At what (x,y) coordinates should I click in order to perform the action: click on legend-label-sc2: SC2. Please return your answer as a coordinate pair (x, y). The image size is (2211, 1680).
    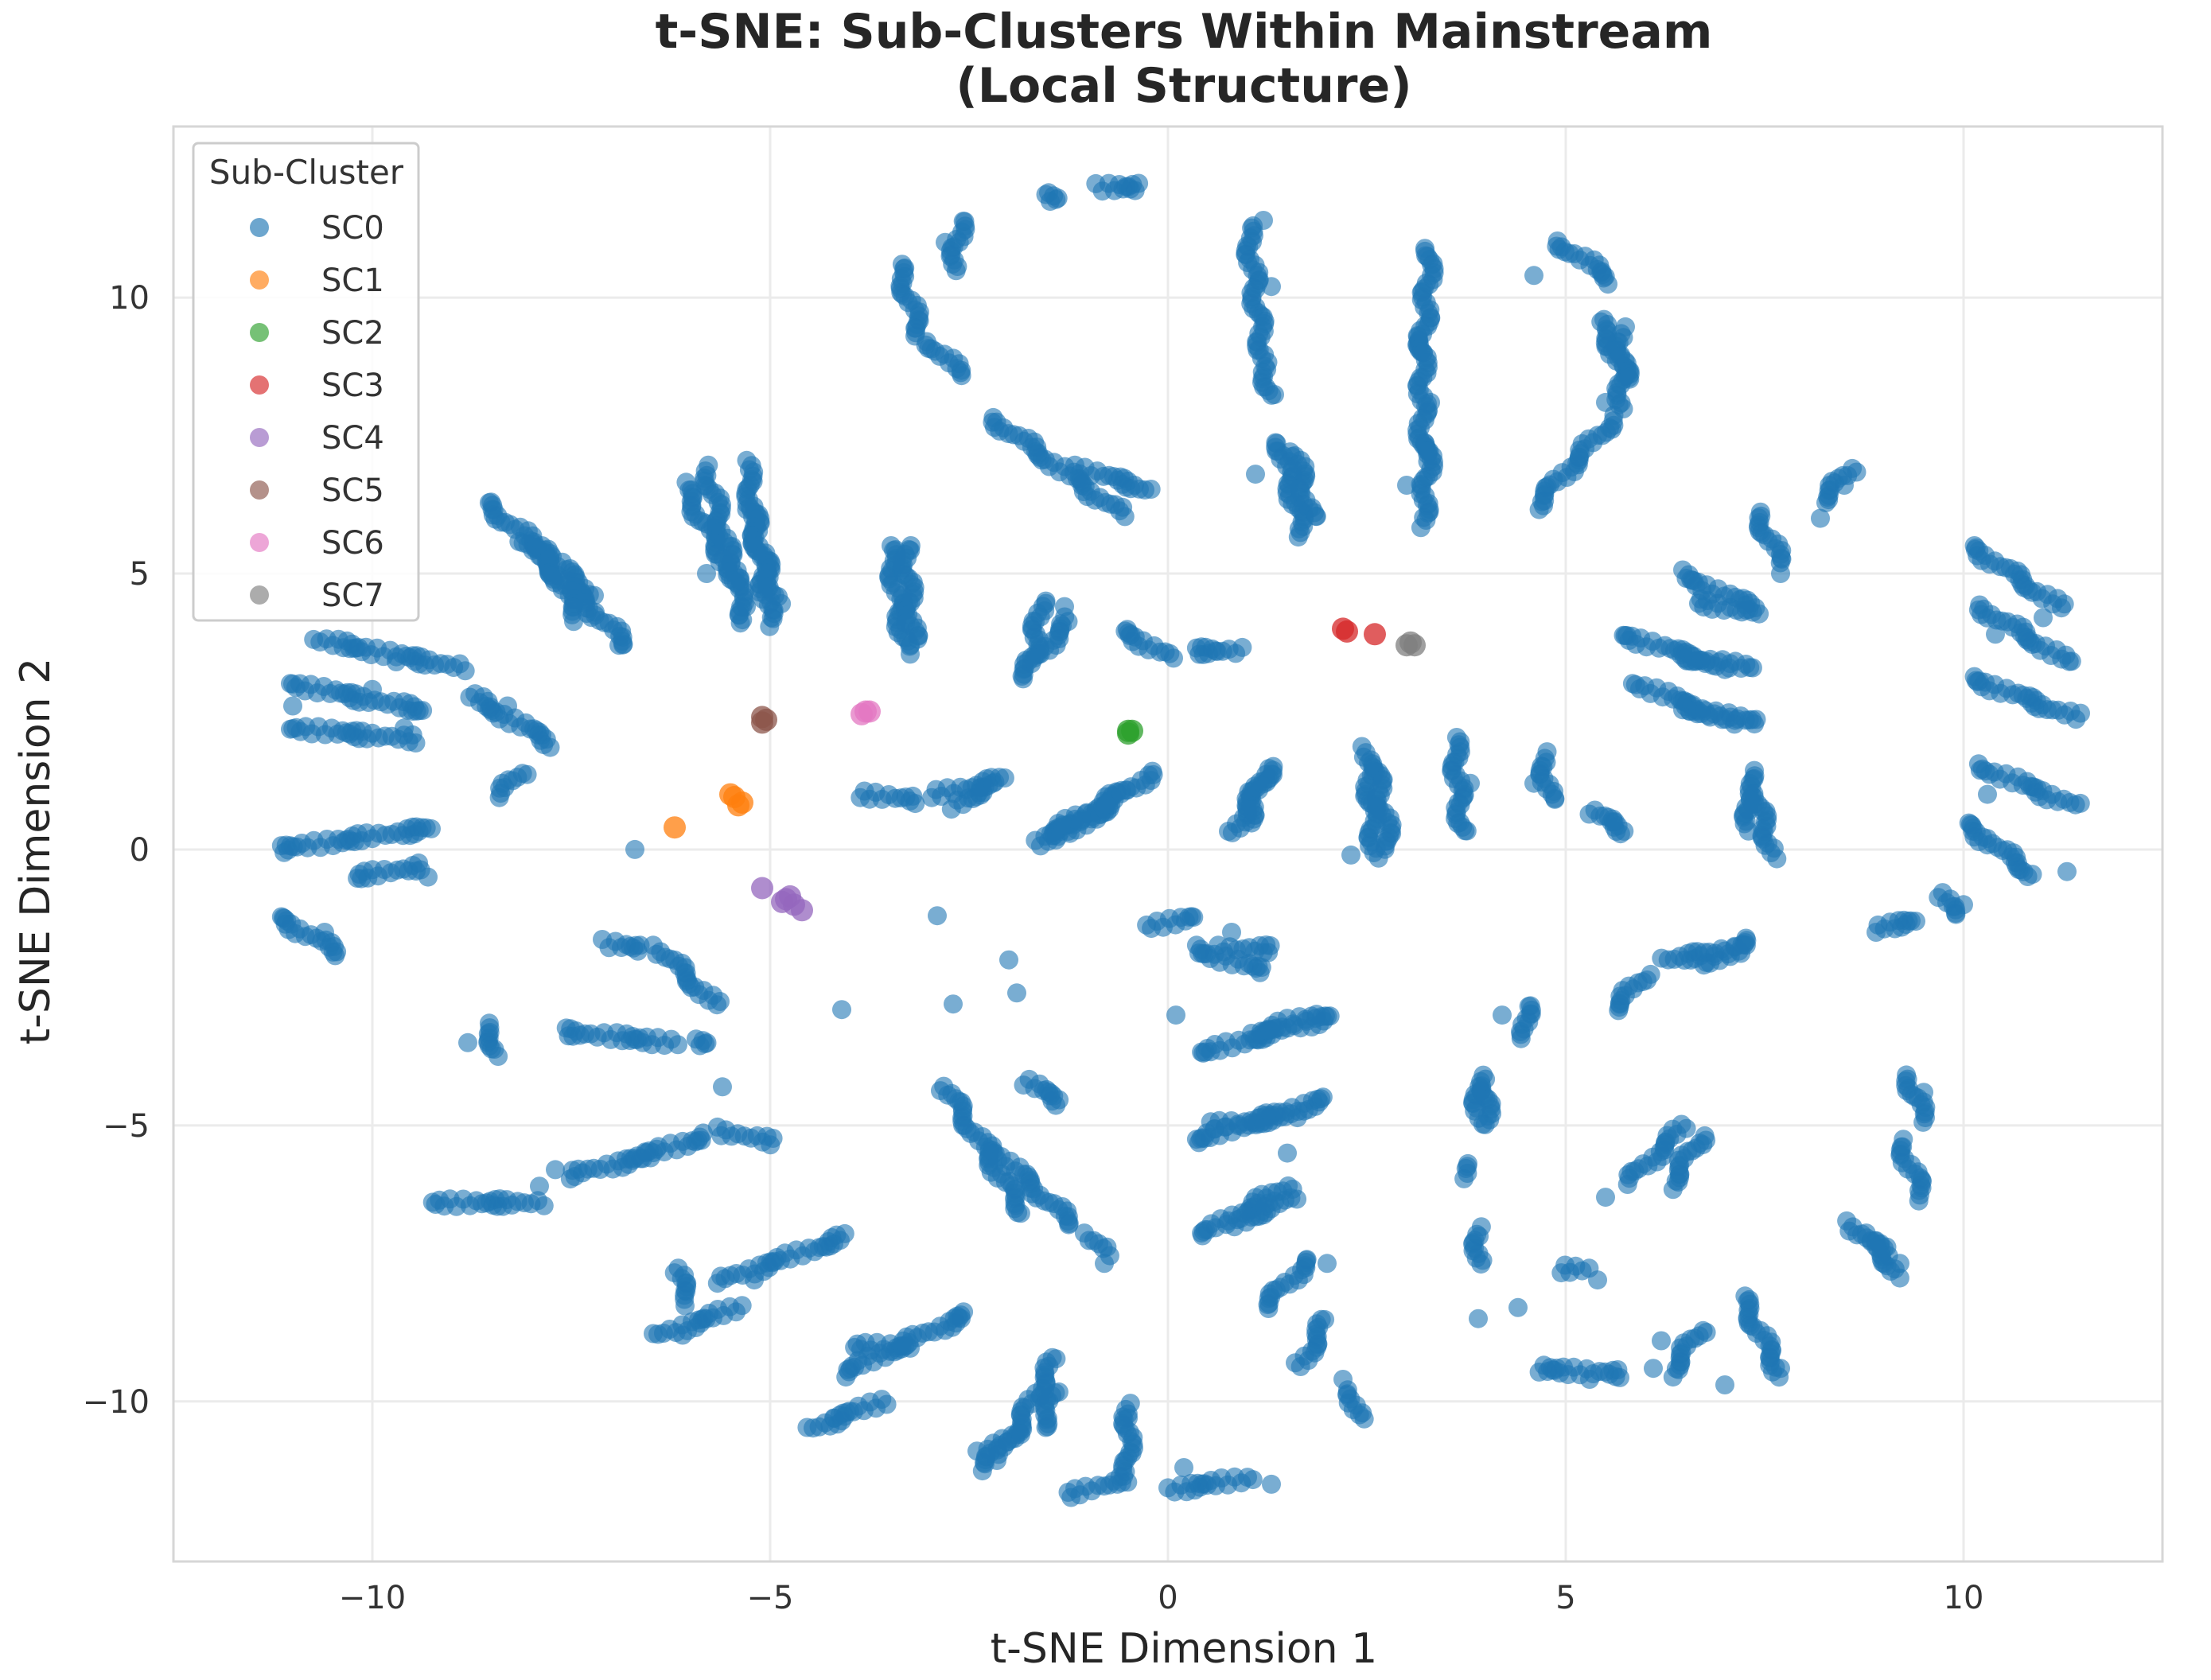
    Looking at the image, I should click on (352, 333).